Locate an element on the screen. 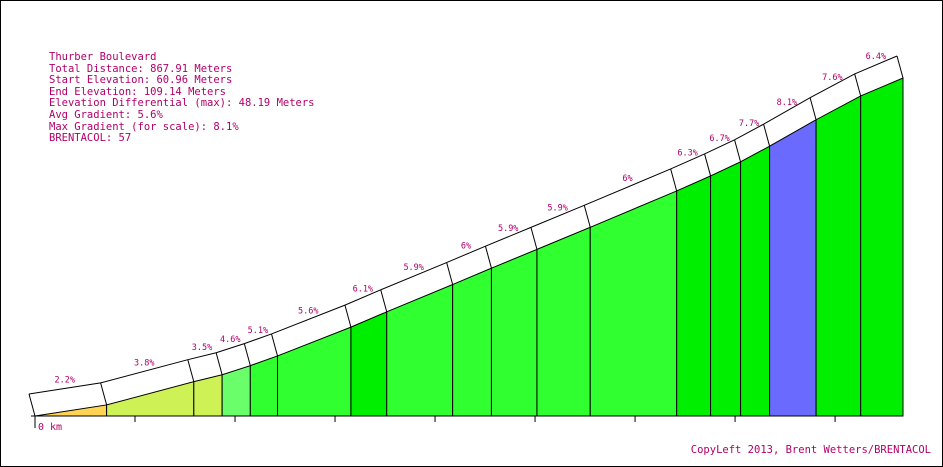  x-axis-start-label: 0 km is located at coordinates (50, 427).